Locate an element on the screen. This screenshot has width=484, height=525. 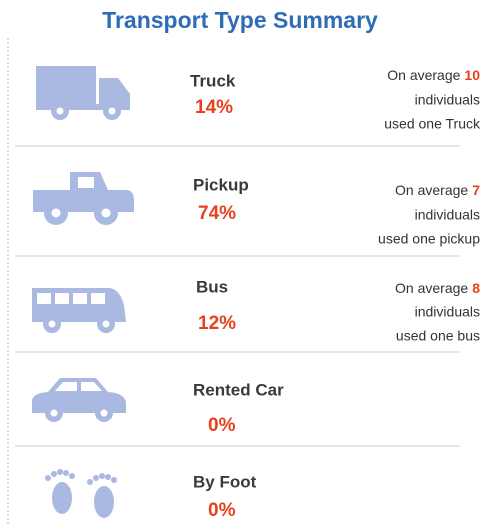
row-note: On average 8 is located at coordinates (437, 288).